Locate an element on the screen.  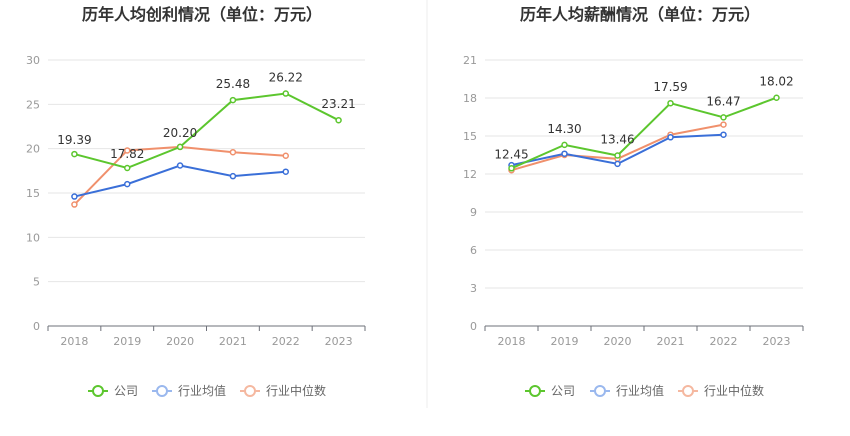
salary-legend: 公司 行业均值 行业中位数 is located at coordinates (644, 390).